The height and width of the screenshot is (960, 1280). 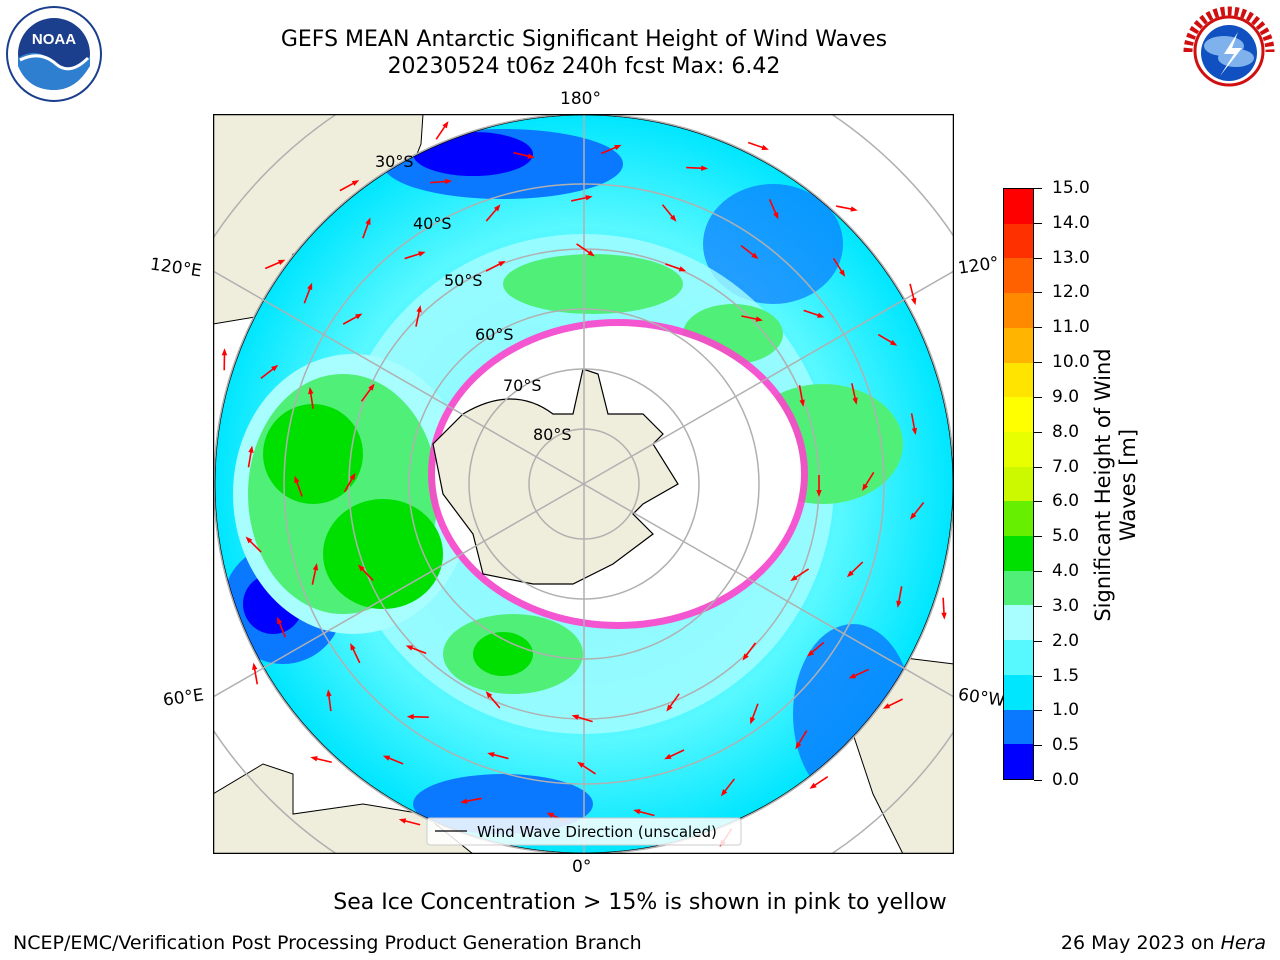 I want to click on lon-label-lower-left: 60°E, so click(x=183, y=698).